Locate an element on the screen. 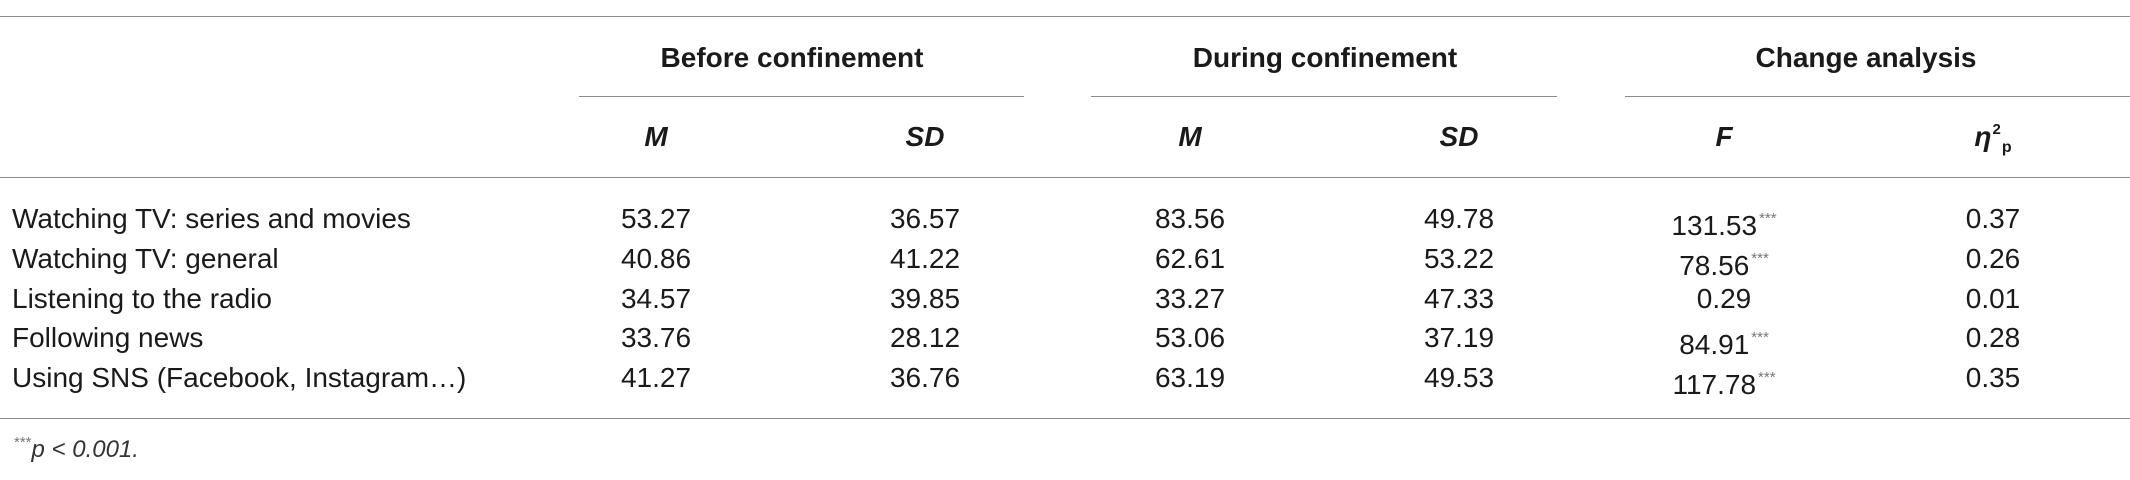  cell-value: 0.01 is located at coordinates (1993, 298).